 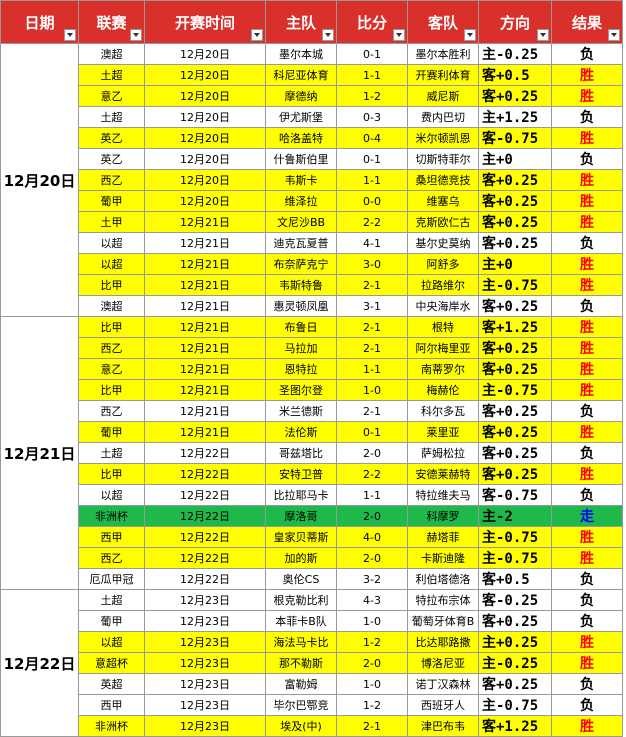 I want to click on column-header: 结果, so click(x=587, y=22).